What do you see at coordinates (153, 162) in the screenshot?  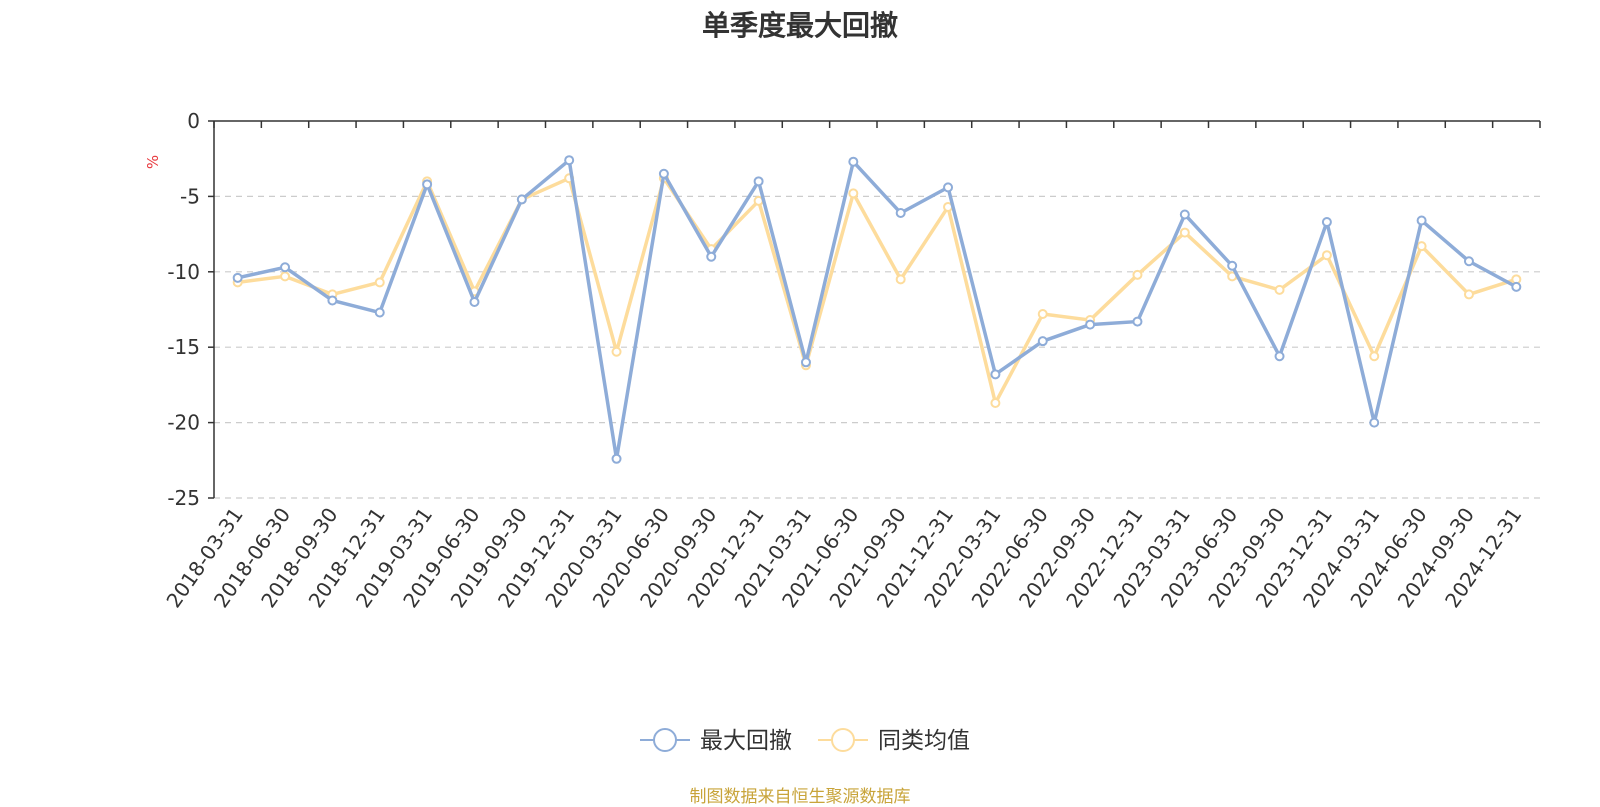 I see `y-axis-label: %` at bounding box center [153, 162].